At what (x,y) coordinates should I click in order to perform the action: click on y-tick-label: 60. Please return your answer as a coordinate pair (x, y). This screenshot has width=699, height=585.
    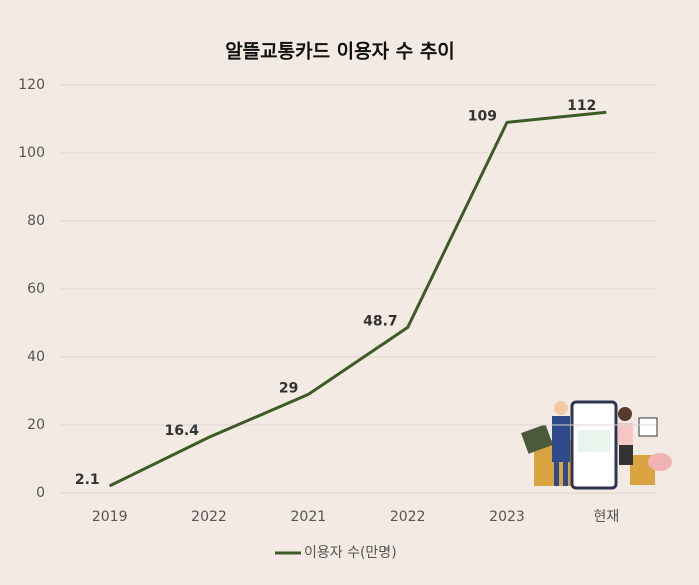
    Looking at the image, I should click on (36, 289).